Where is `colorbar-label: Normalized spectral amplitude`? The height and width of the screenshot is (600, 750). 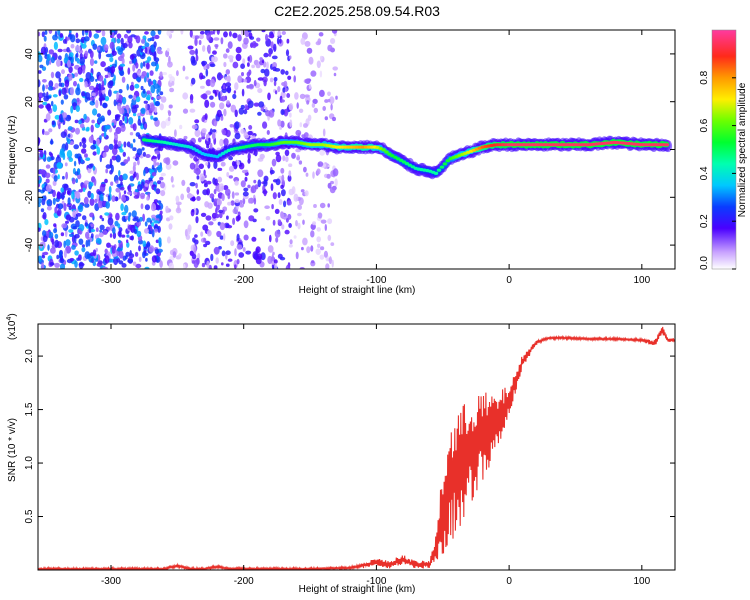 colorbar-label: Normalized spectral amplitude is located at coordinates (742, 149).